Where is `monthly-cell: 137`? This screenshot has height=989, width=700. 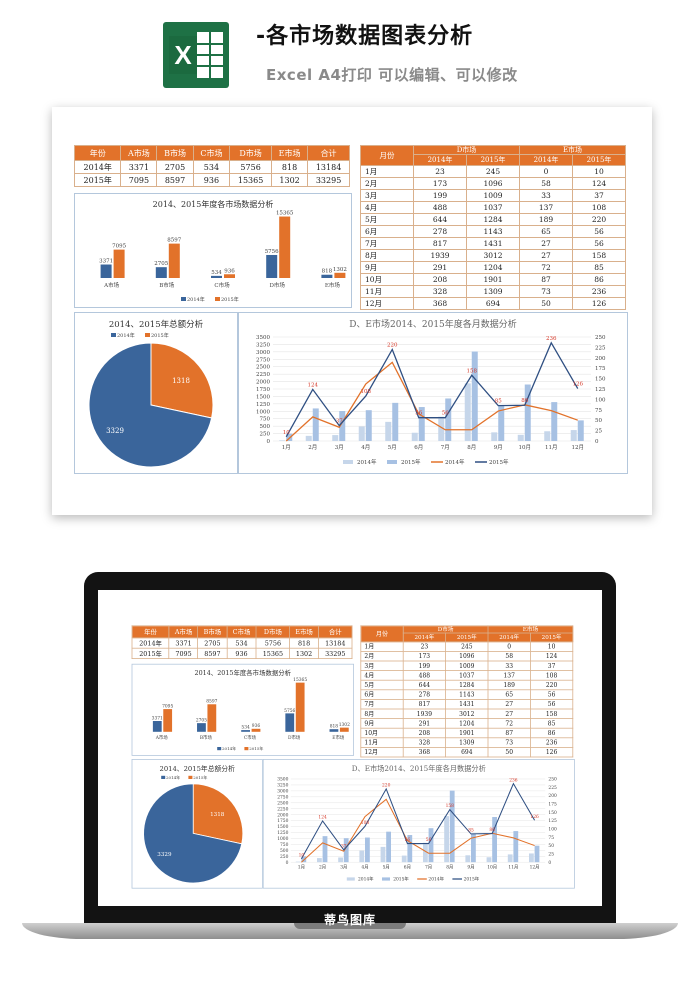 monthly-cell: 137 is located at coordinates (509, 675).